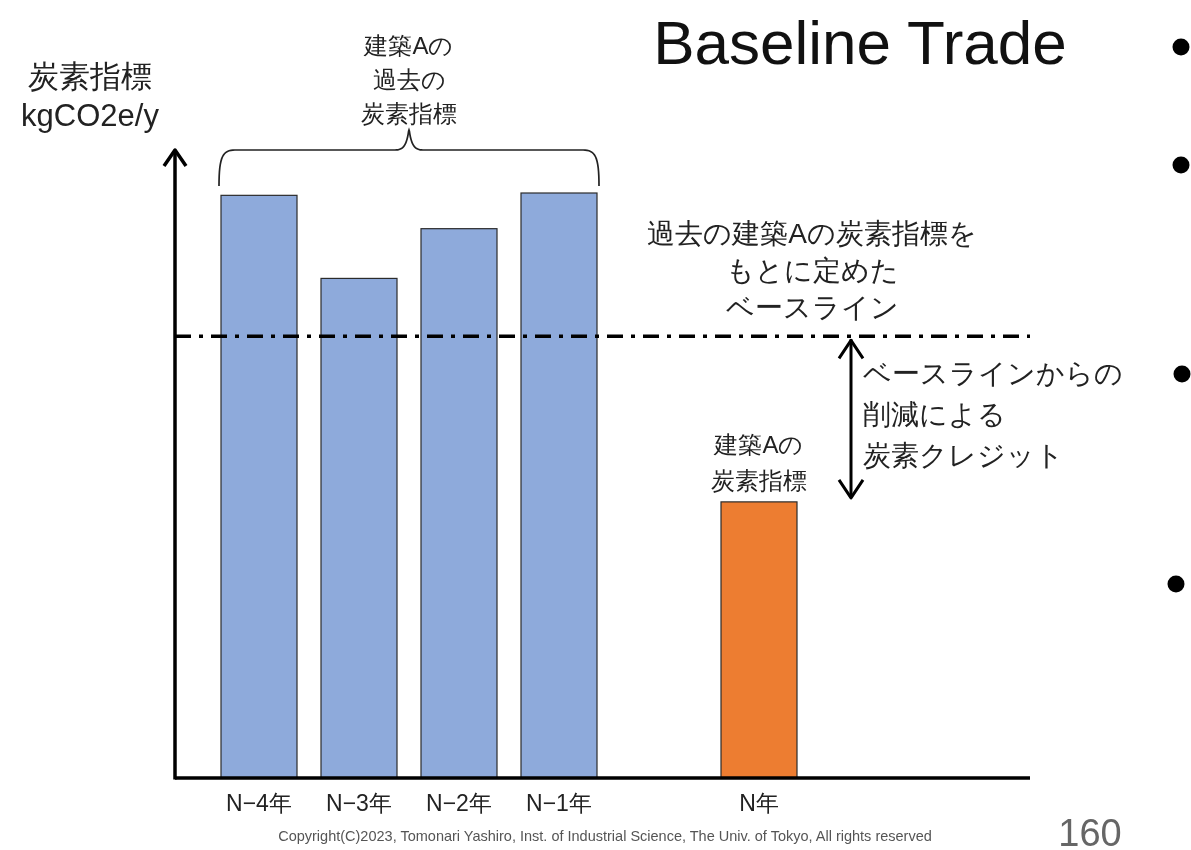 The image size is (1191, 850). Describe the element at coordinates (993, 415) in the screenshot. I see `text: ベースラインからの削減による炭素クレジット` at that location.